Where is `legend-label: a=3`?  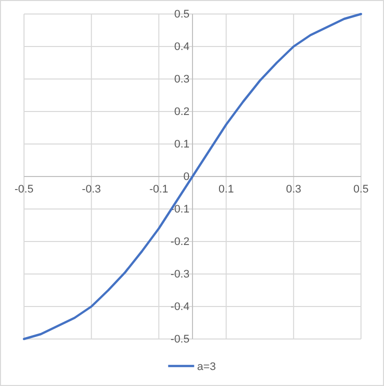
legend-label: a=3 is located at coordinates (206, 366).